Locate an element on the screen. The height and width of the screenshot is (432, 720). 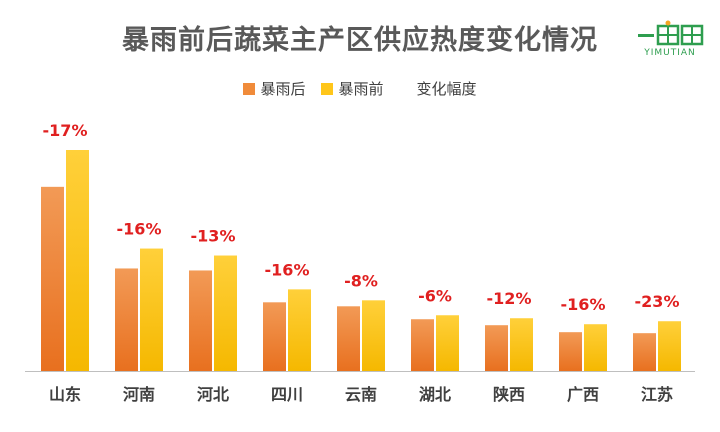
change-label-2: -13% is located at coordinates (213, 236).